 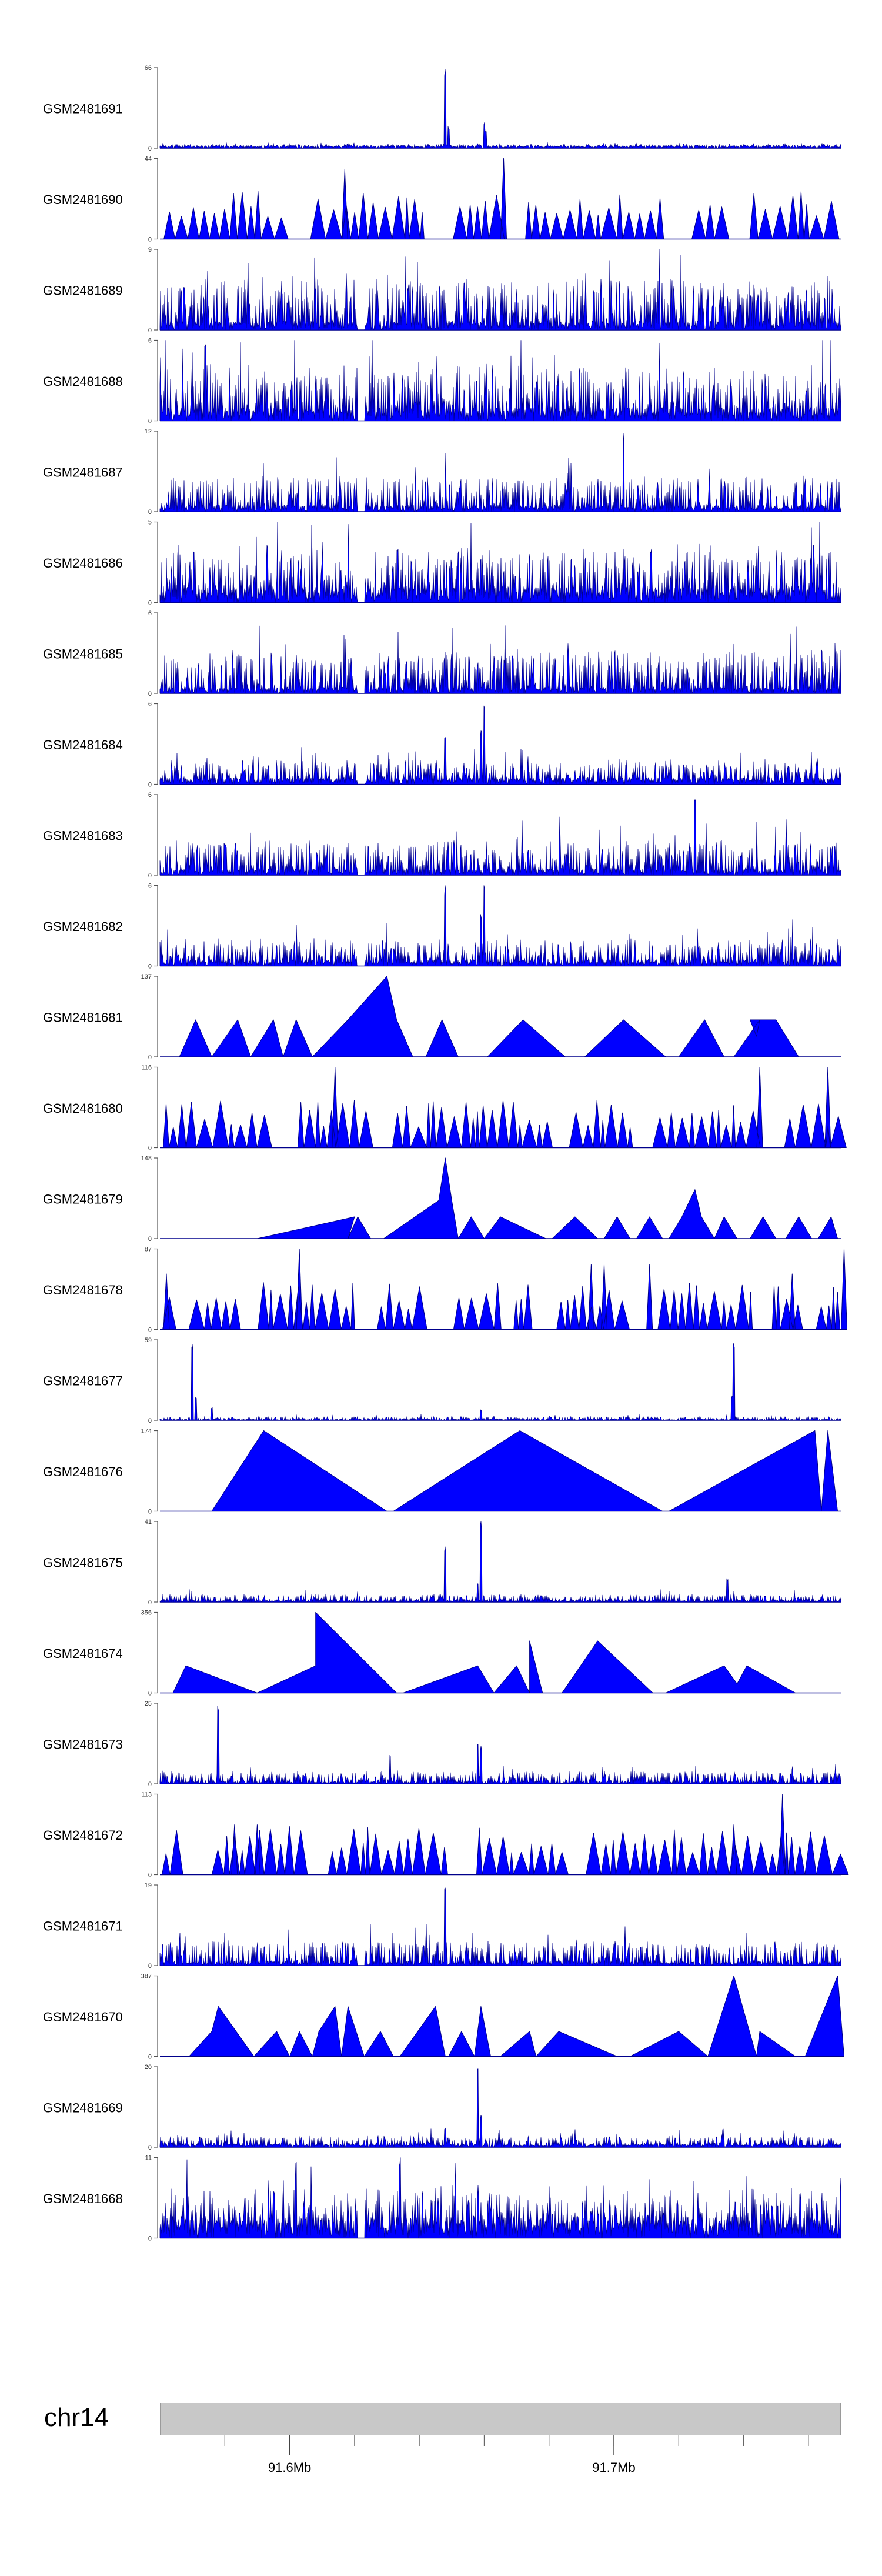 What do you see at coordinates (516, 2455) in the screenshot?
I see `genome-axis: 91.6Mb 91.7Mb` at bounding box center [516, 2455].